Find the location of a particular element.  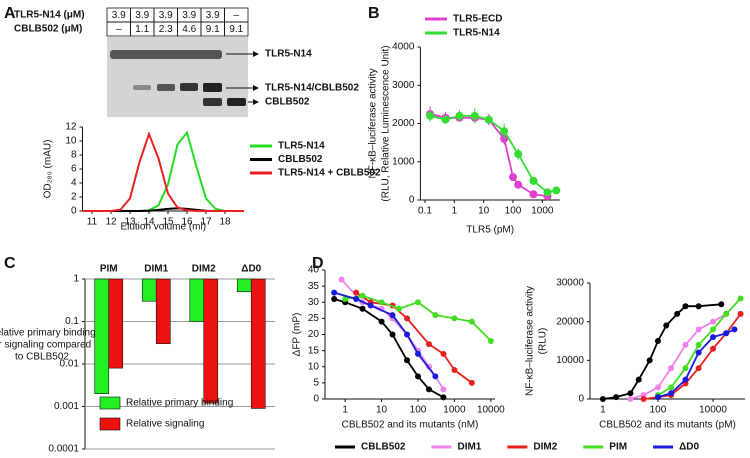

x-tick-label: 1 is located at coordinates (603, 410).